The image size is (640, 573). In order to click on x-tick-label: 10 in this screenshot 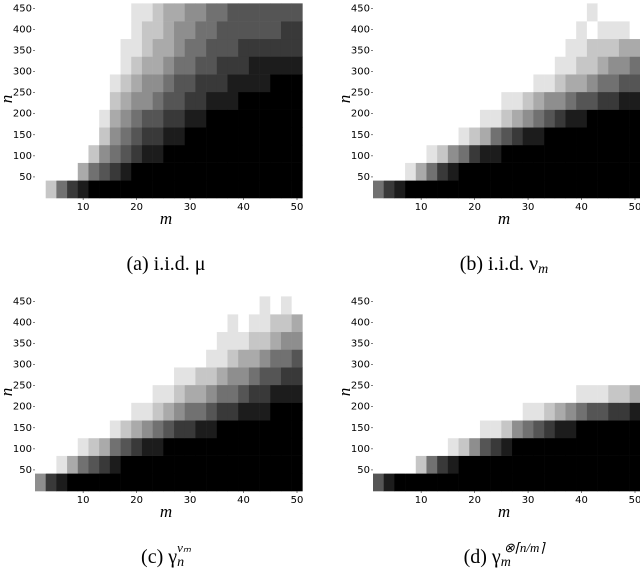, I will do `click(83, 207)`.